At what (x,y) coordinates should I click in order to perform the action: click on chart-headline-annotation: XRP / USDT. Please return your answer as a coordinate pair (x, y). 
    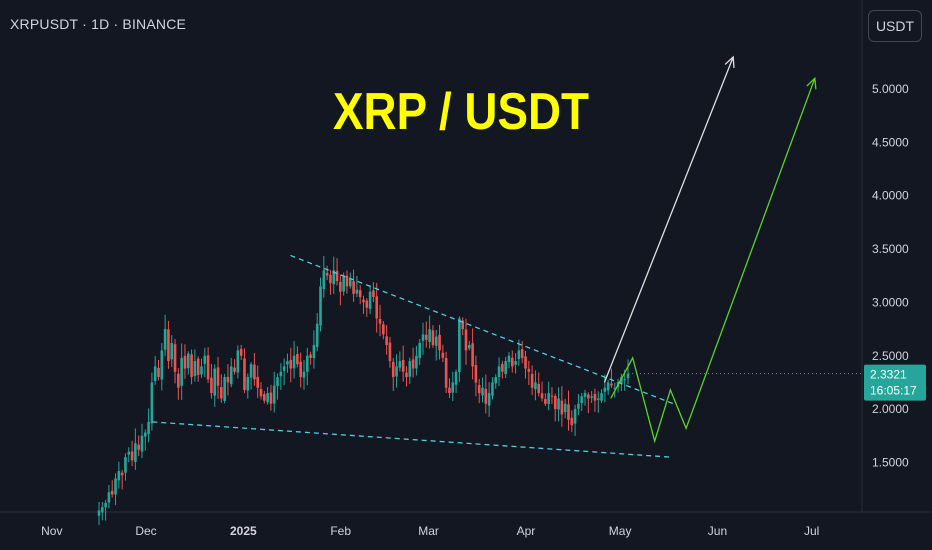
    Looking at the image, I should click on (461, 112).